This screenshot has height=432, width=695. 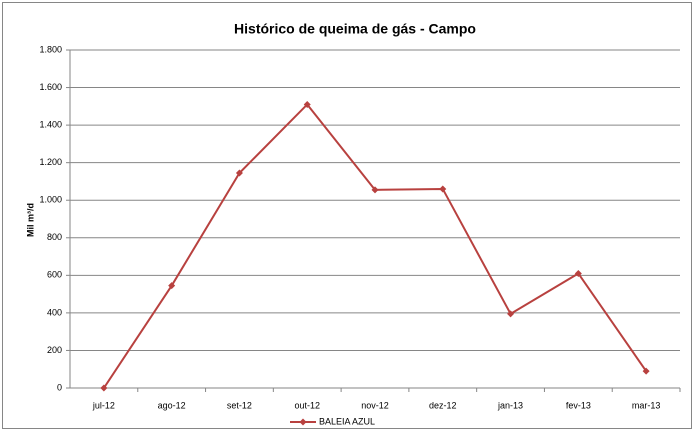 I want to click on x-tick-label: dez-12, so click(x=443, y=405).